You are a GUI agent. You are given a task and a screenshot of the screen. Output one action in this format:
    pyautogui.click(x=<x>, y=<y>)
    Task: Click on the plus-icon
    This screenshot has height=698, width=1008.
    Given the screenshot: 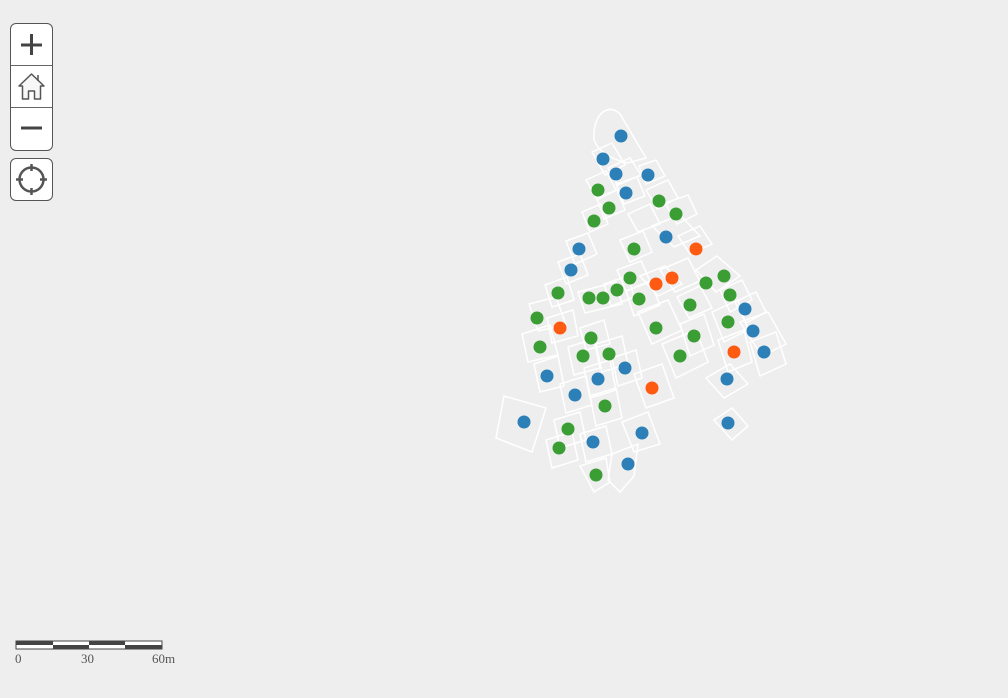 What is the action you would take?
    pyautogui.click(x=31, y=44)
    